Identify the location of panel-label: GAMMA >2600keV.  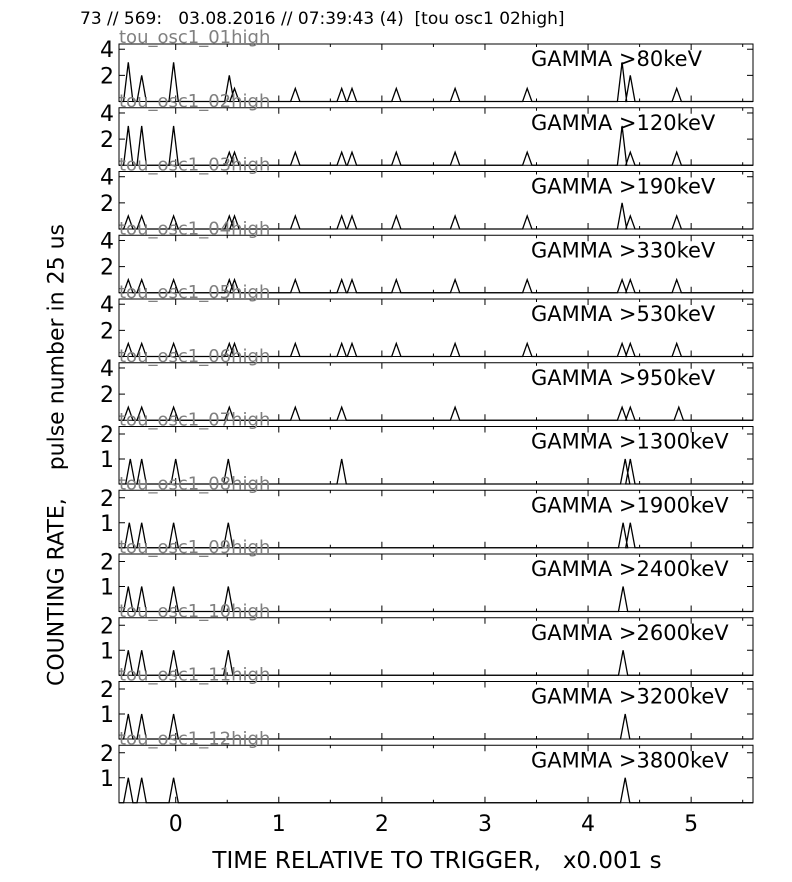
(630, 633).